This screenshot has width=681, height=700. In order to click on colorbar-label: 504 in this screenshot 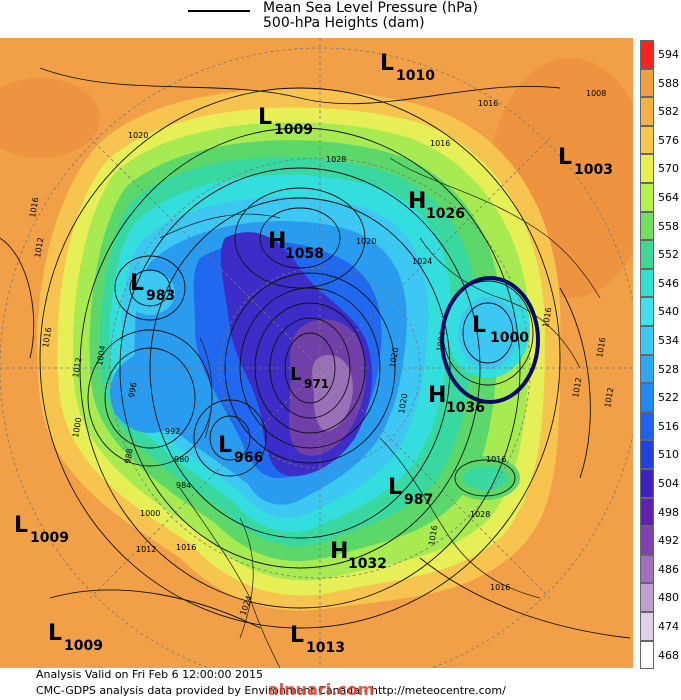, I will do `click(668, 483)`.